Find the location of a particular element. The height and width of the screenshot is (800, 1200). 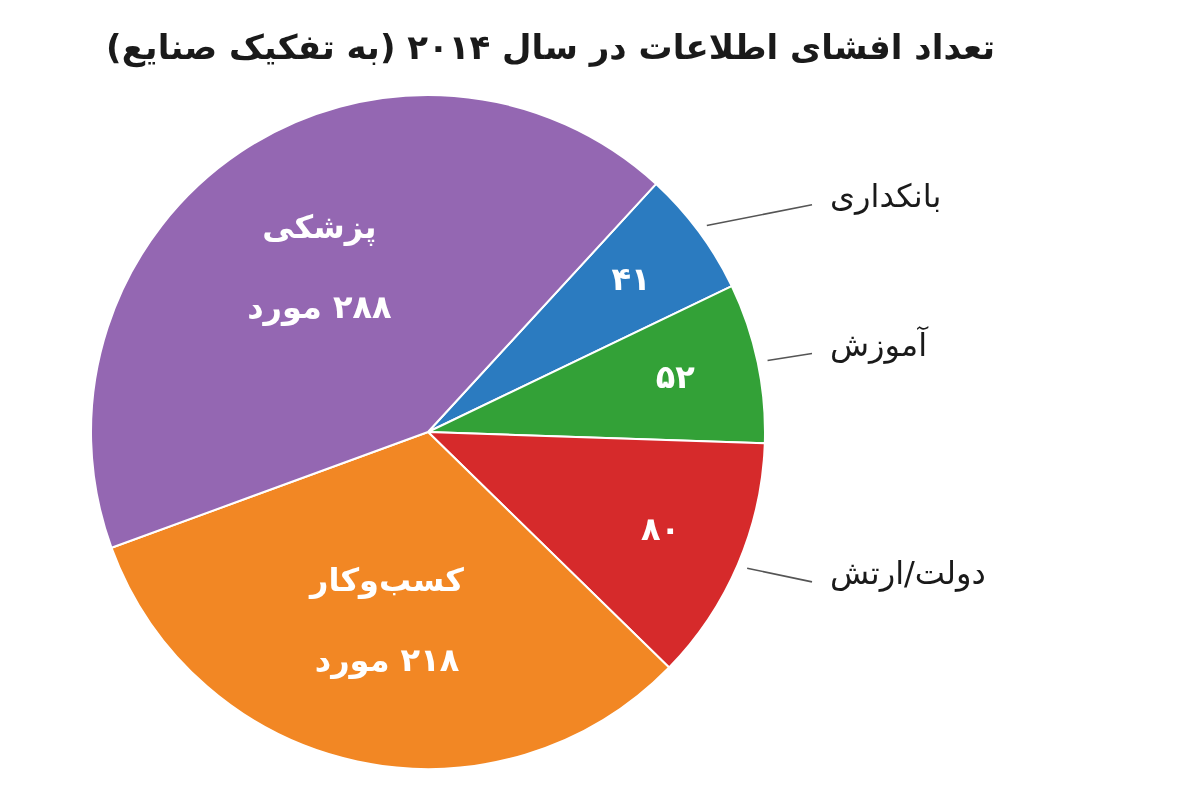

data-label: ۸۰ is located at coordinates (660, 528).